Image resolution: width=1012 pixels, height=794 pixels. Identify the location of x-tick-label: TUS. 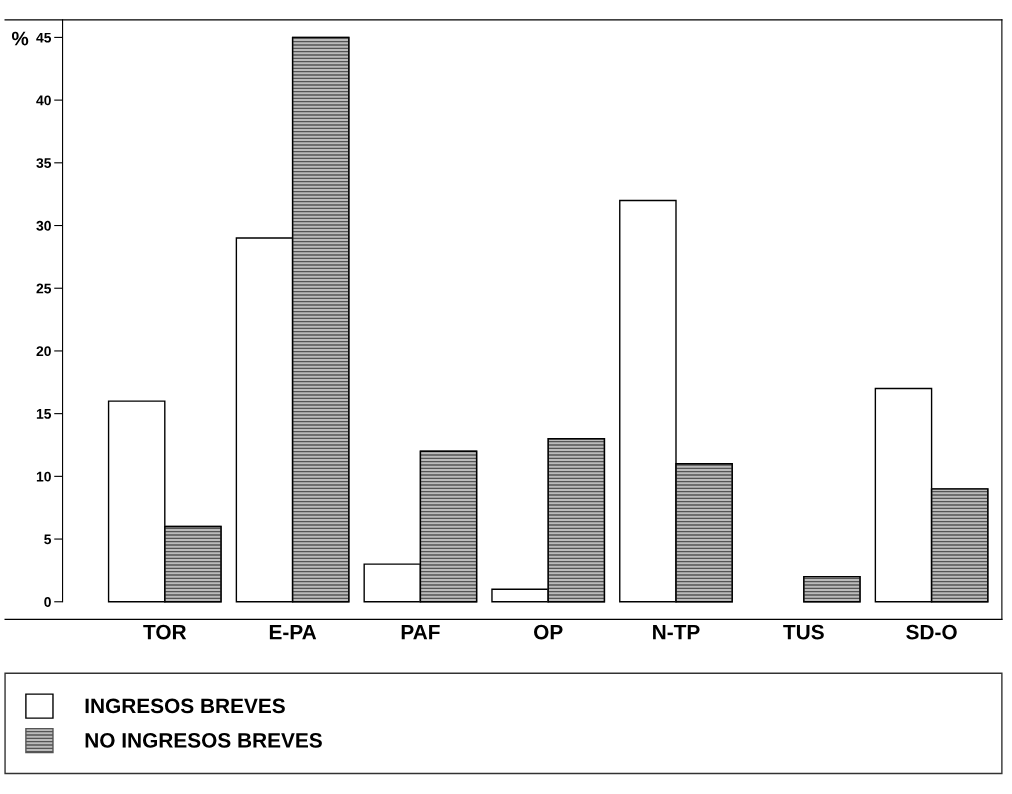
(803, 632).